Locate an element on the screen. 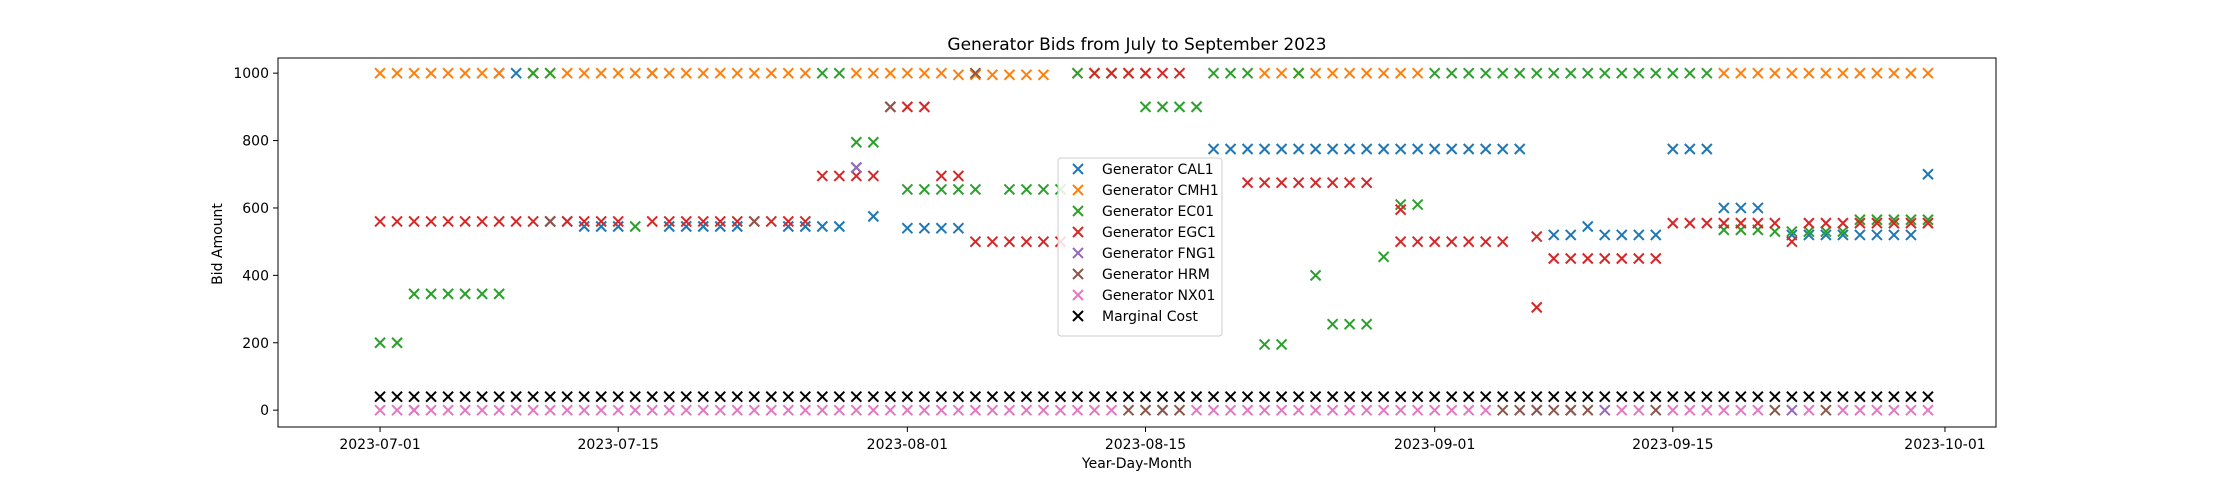 The width and height of the screenshot is (2220, 484). legend-entry: Generator CMH1 is located at coordinates (1145, 191).